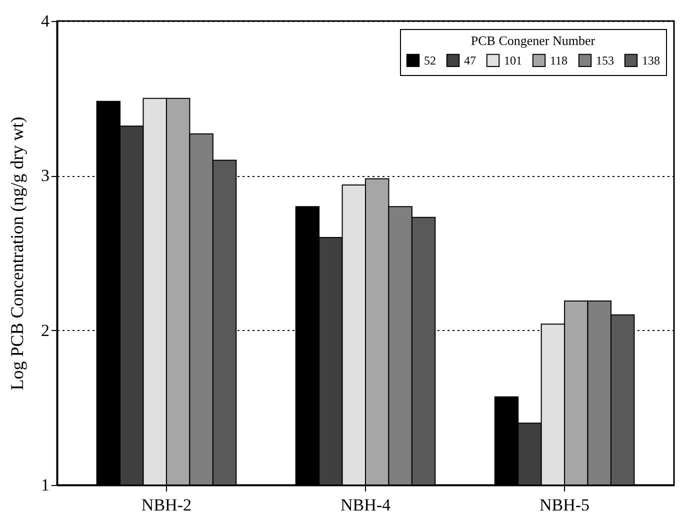 This screenshot has height=521, width=680. Describe the element at coordinates (45, 330) in the screenshot. I see `y-tick-label: 2` at that location.